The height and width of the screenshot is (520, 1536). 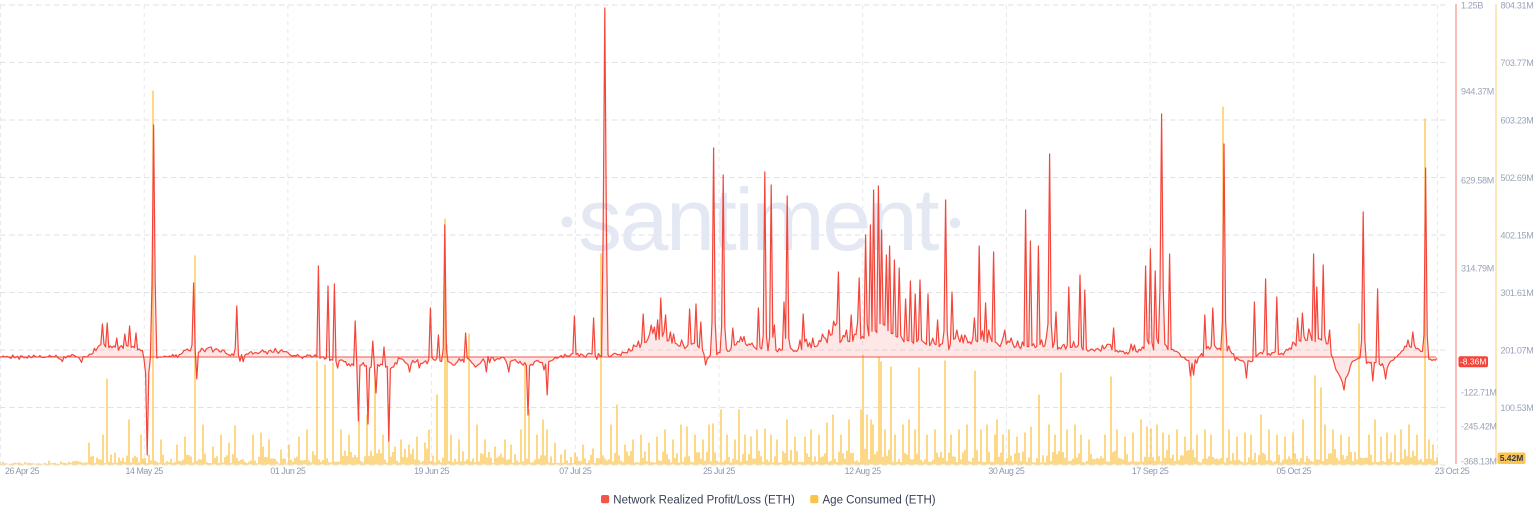 What do you see at coordinates (1517, 178) in the screenshot?
I see `svg-text: 502.69M` at bounding box center [1517, 178].